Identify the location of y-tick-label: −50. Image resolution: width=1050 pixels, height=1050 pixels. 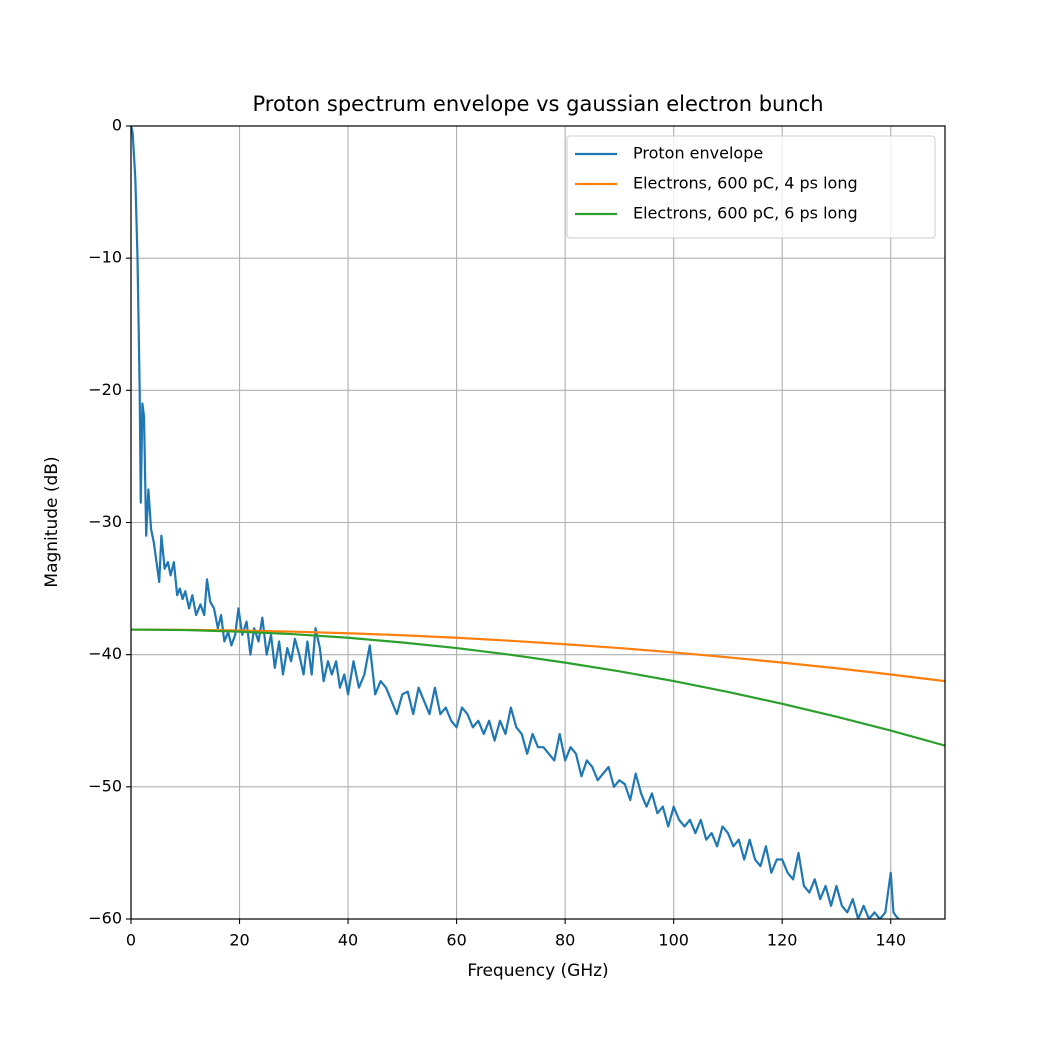
(105, 785).